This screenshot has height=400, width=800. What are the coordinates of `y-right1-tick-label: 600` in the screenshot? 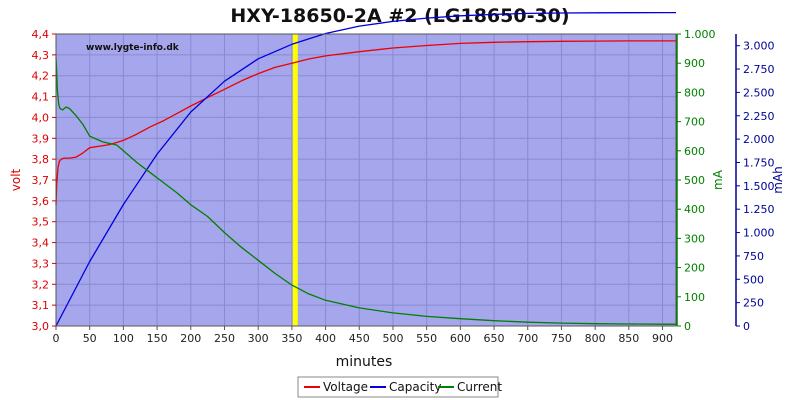 It's located at (694, 151).